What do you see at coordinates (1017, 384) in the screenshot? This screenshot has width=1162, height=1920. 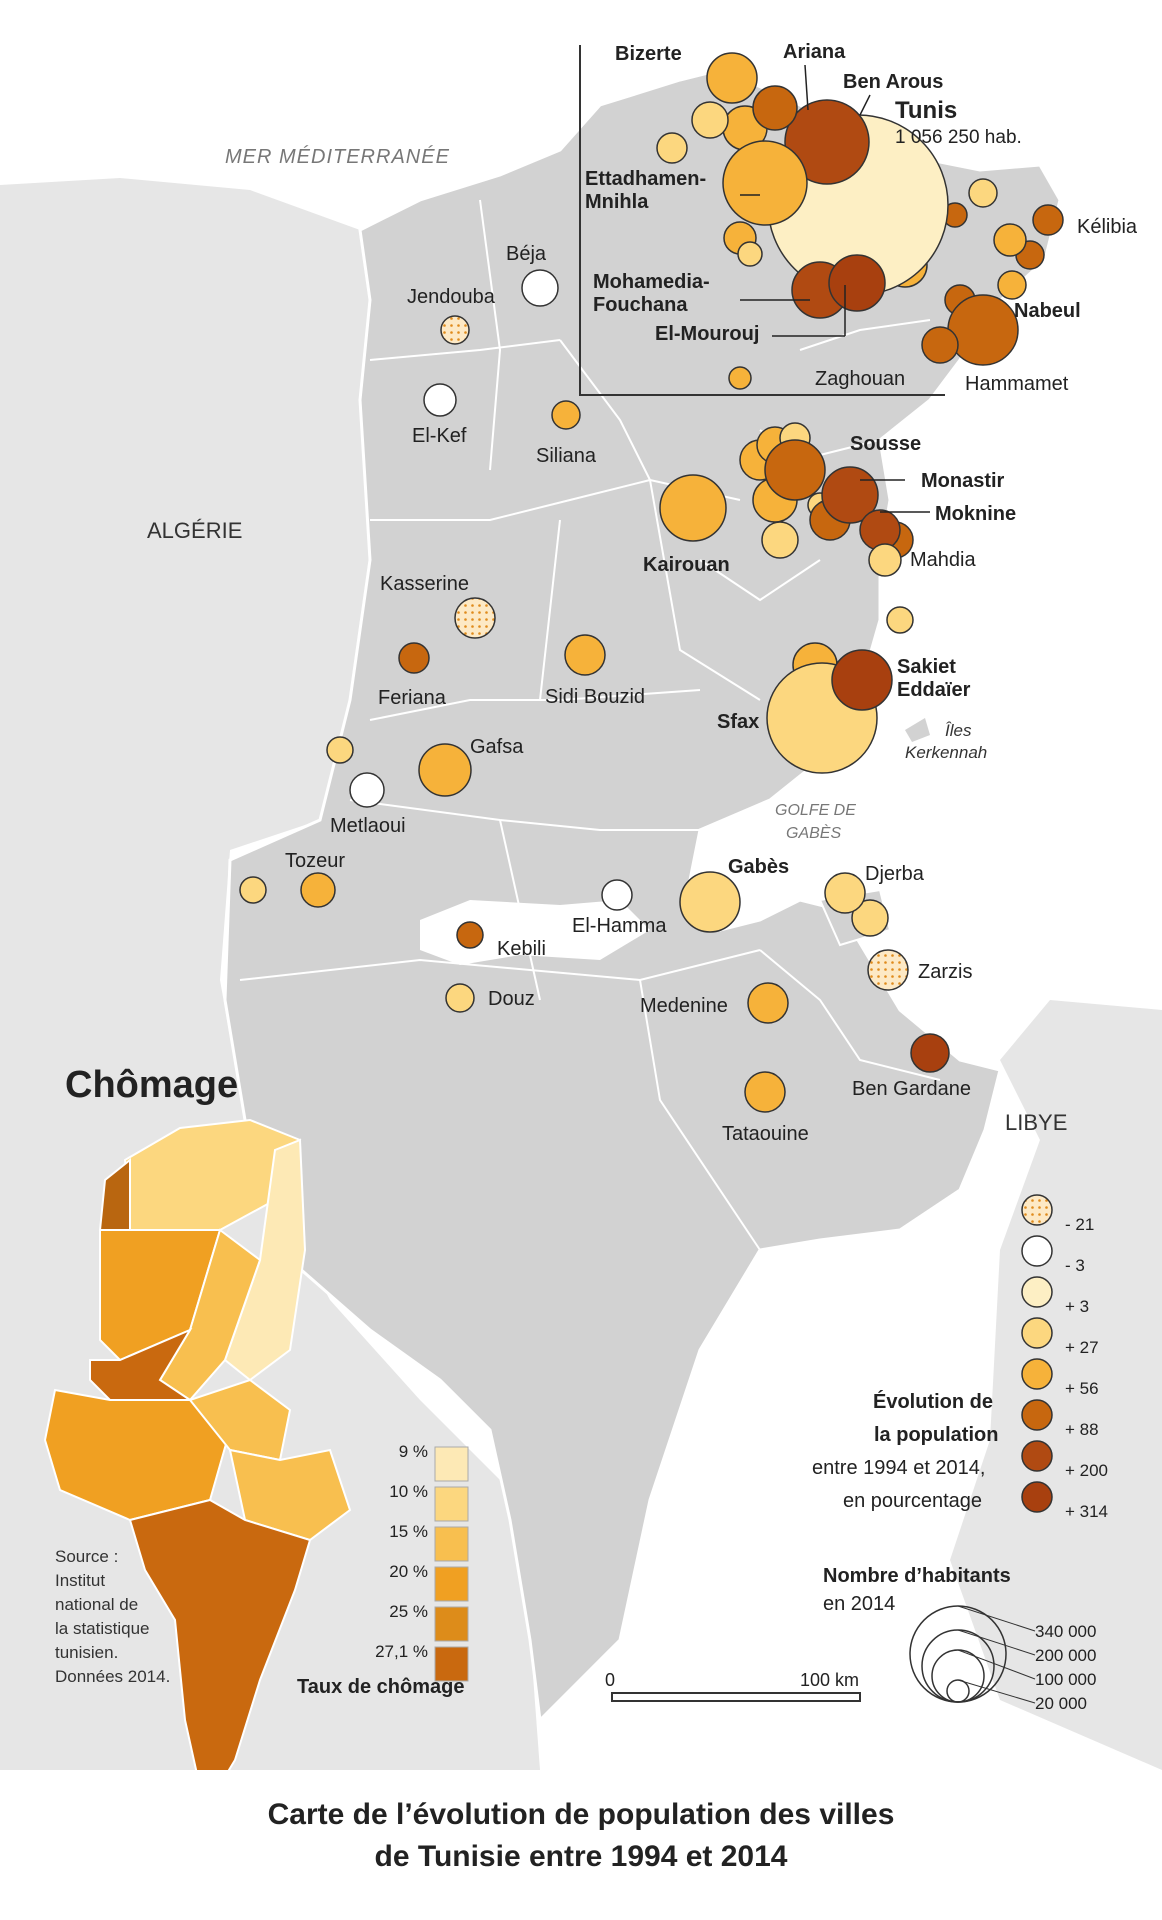 I see `city-label-hammamet: Hammamet` at bounding box center [1017, 384].